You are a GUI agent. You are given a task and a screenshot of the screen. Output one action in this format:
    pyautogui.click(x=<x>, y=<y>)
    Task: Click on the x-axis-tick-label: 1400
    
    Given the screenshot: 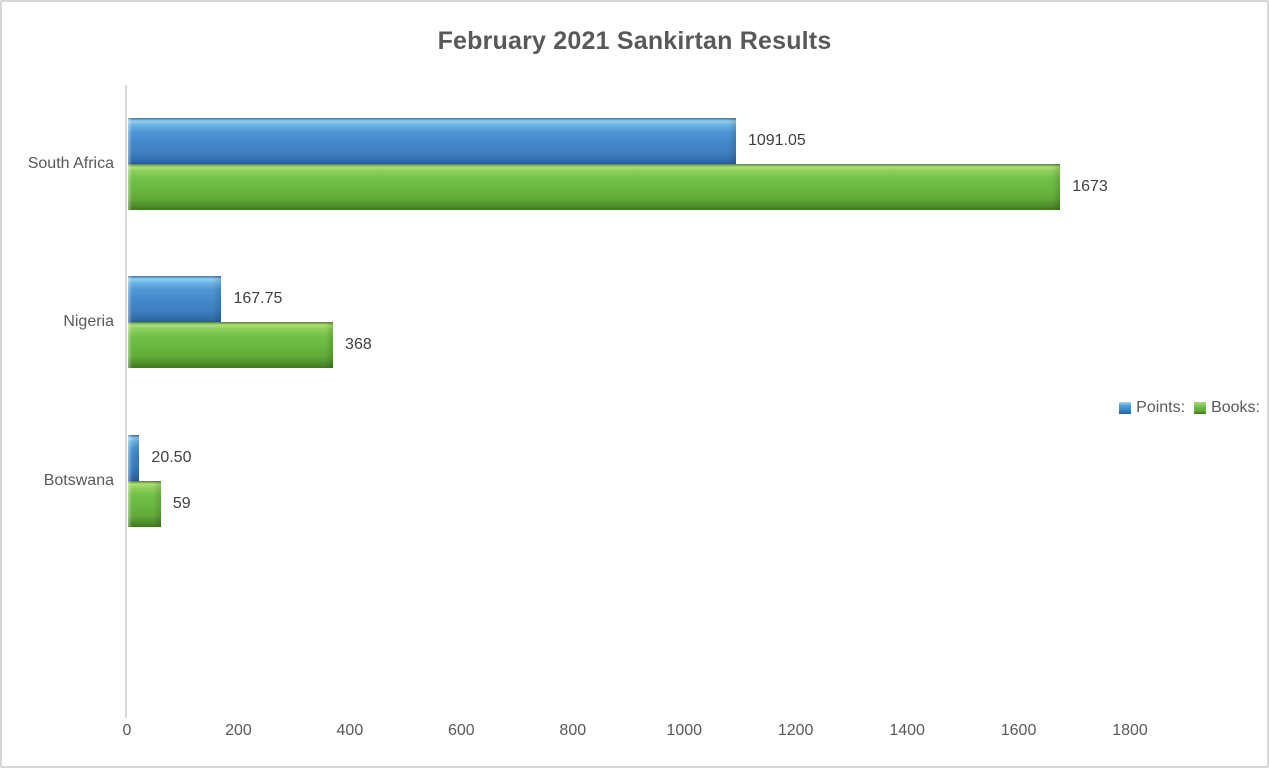 What is the action you would take?
    pyautogui.click(x=907, y=730)
    